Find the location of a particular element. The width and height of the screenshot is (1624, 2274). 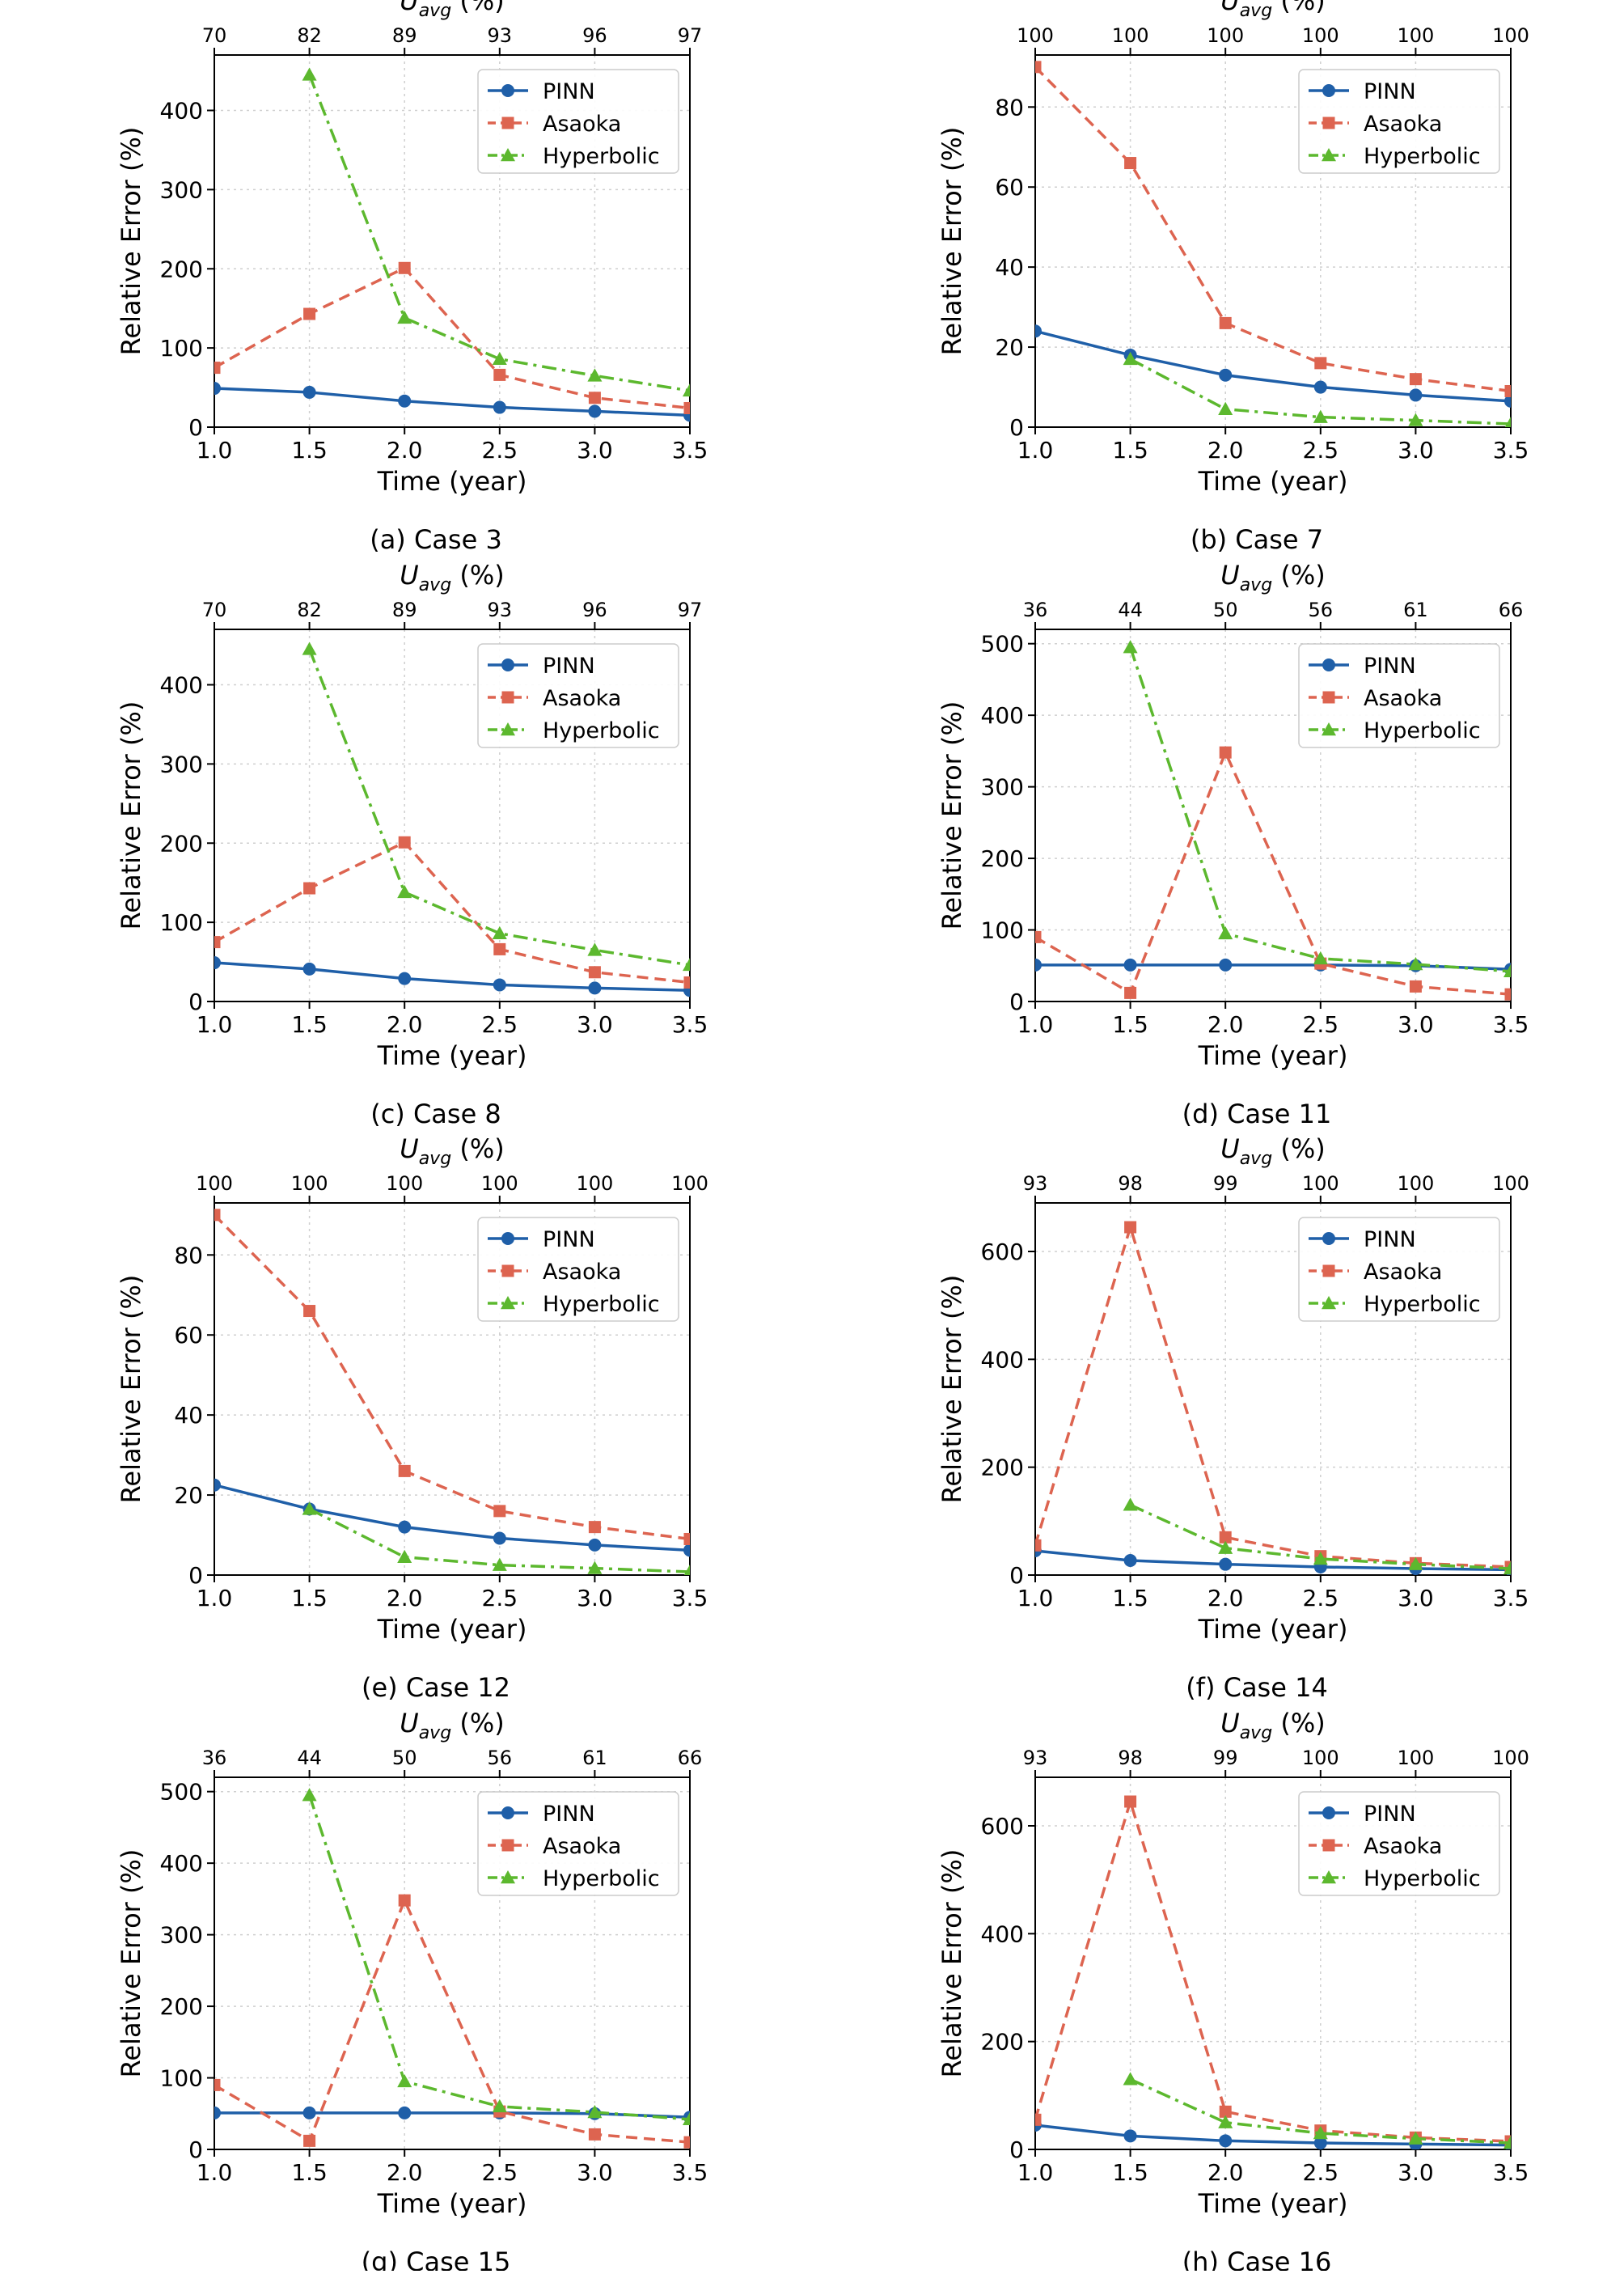

top-x-tick-label: 66 is located at coordinates (690, 1758).